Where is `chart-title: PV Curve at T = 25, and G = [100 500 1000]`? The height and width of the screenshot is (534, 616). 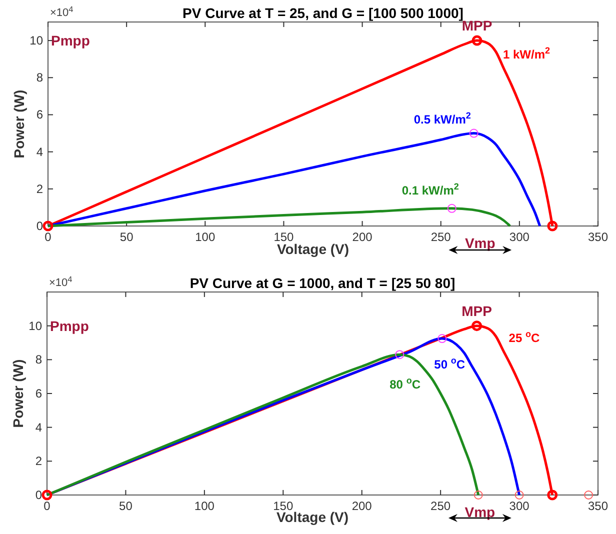 chart-title: PV Curve at T = 25, and G = [100 500 1000] is located at coordinates (323, 13).